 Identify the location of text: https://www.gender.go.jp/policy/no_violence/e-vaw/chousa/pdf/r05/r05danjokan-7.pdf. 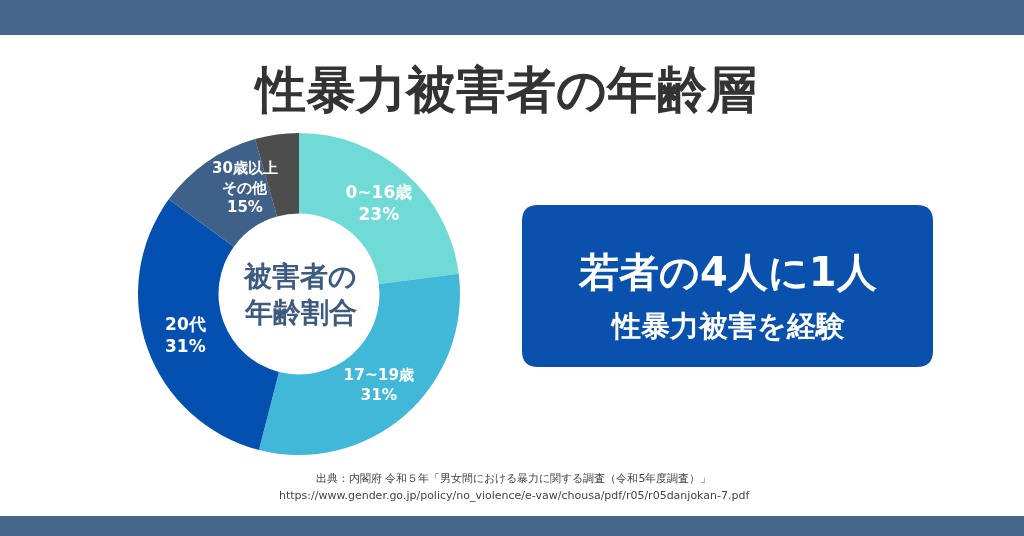
(515, 495).